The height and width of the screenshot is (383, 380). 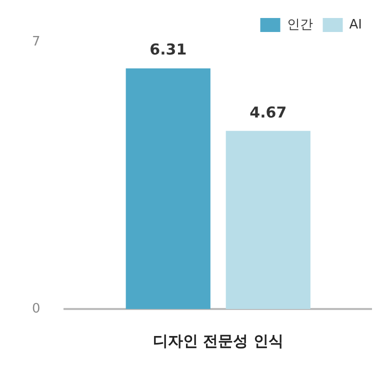 I want to click on legend-label: AI, so click(x=355, y=24).